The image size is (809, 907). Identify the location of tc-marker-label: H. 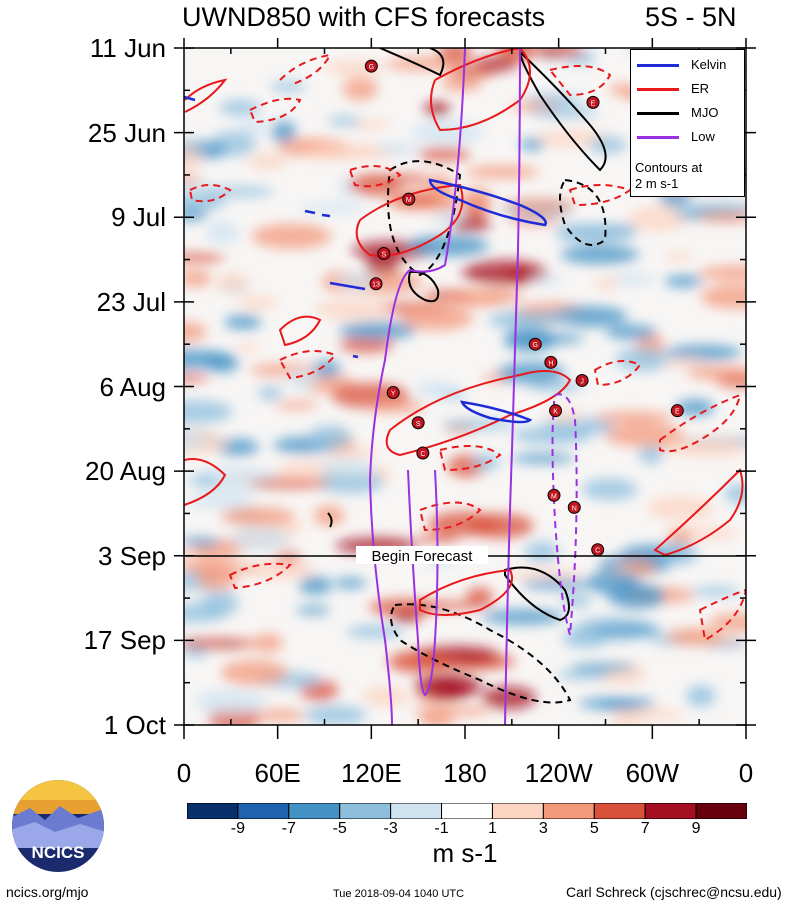
(550, 363).